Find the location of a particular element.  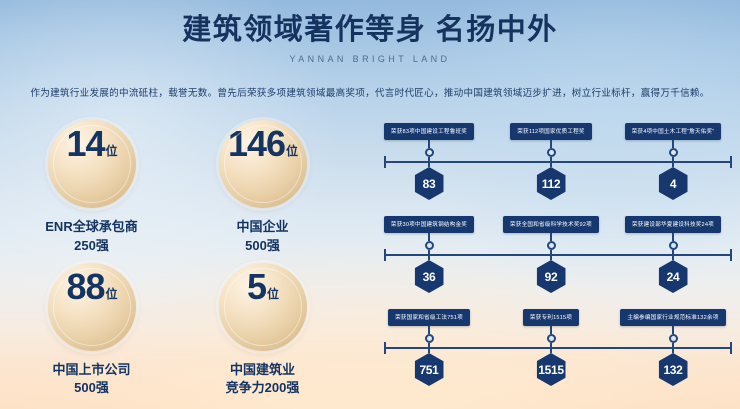

award-count-1-0: 36 is located at coordinates (429, 276).